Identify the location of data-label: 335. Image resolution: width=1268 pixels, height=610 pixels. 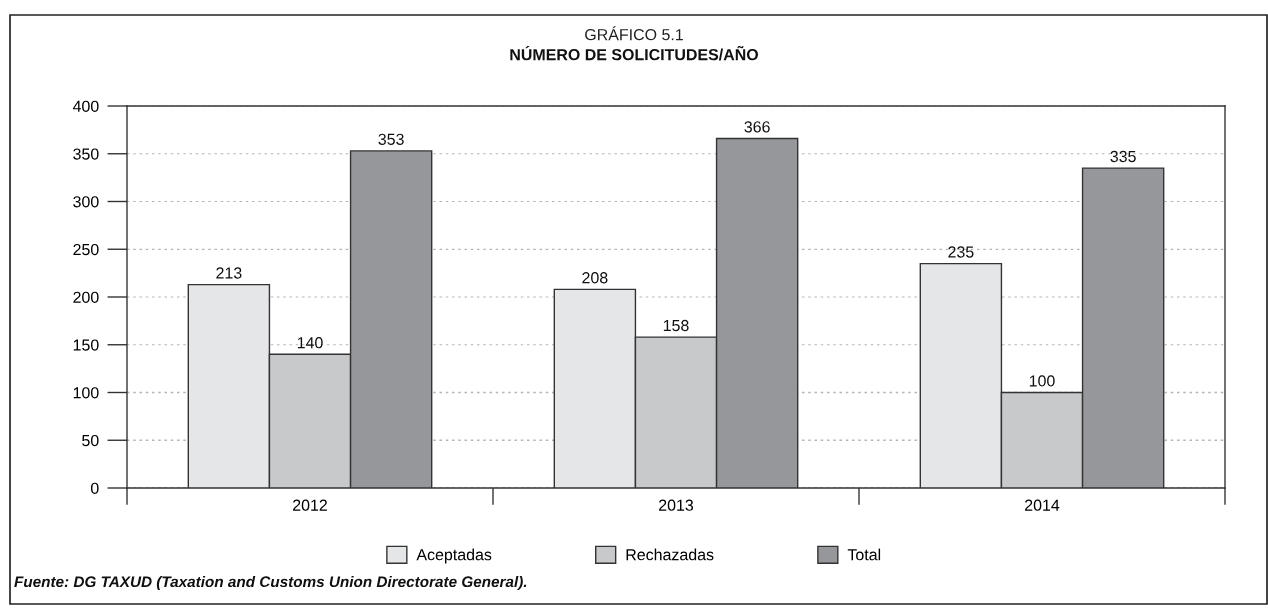
(1123, 156).